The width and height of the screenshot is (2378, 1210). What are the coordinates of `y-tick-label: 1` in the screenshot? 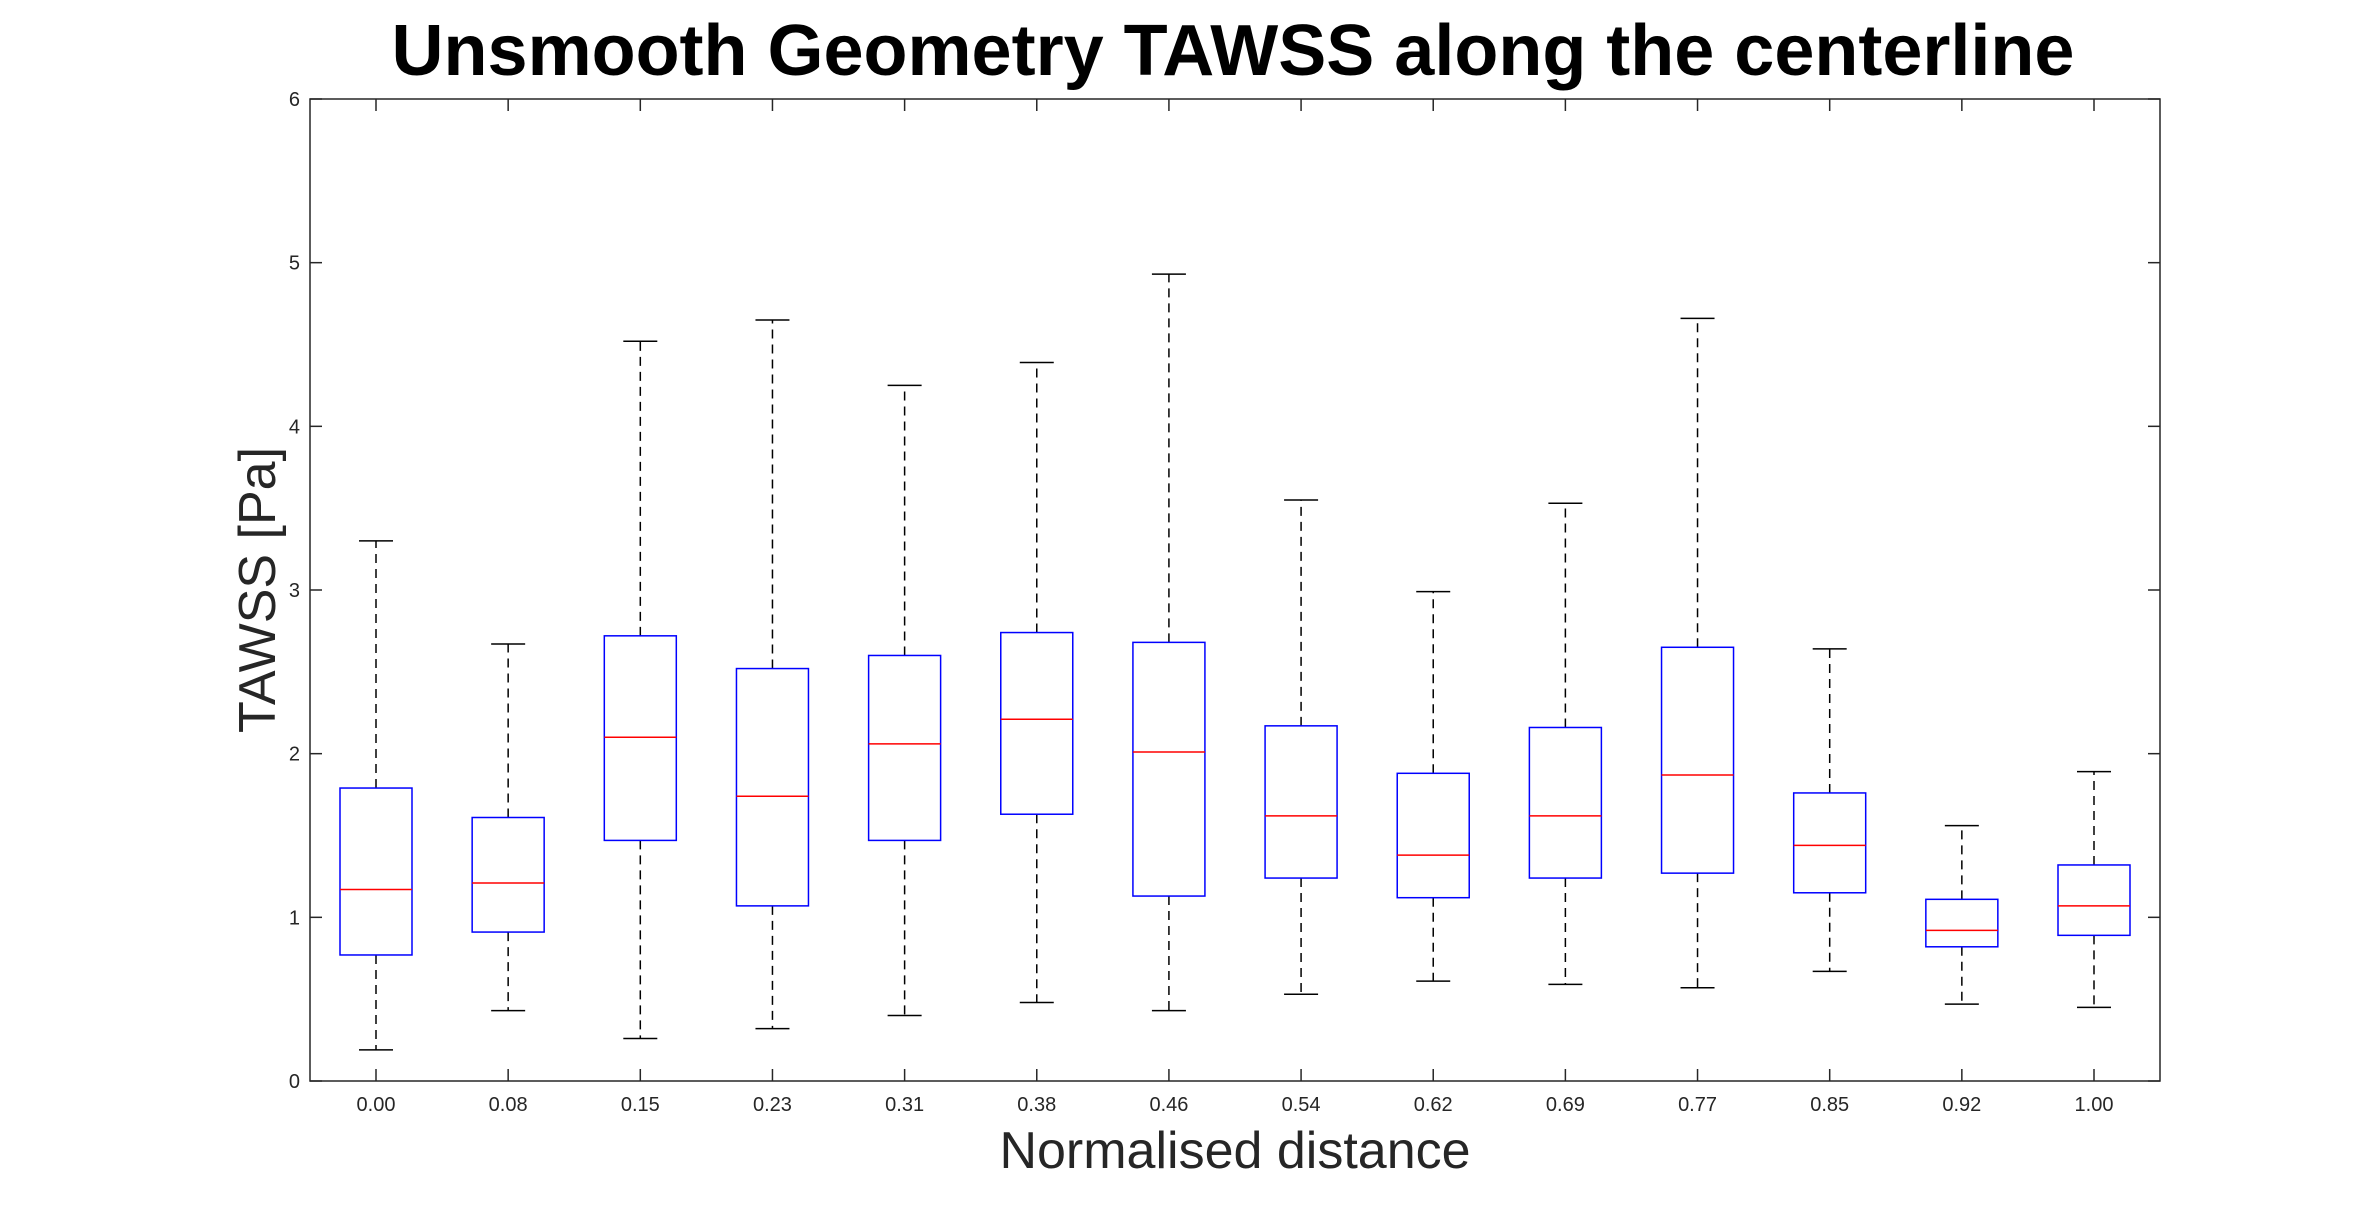 It's located at (294, 918).